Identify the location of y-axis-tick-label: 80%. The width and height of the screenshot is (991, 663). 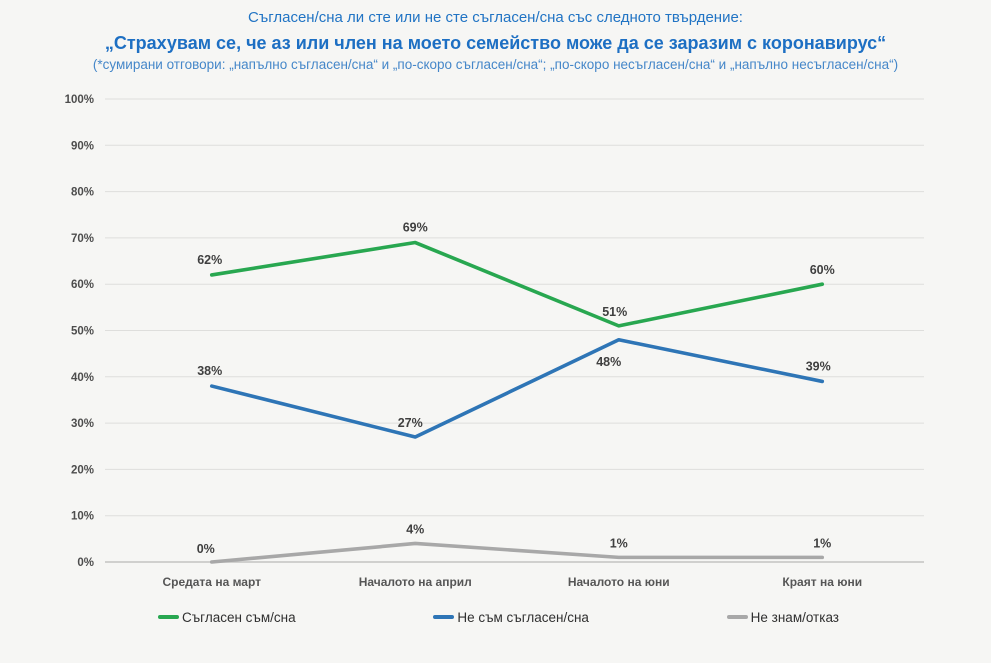
(82, 193).